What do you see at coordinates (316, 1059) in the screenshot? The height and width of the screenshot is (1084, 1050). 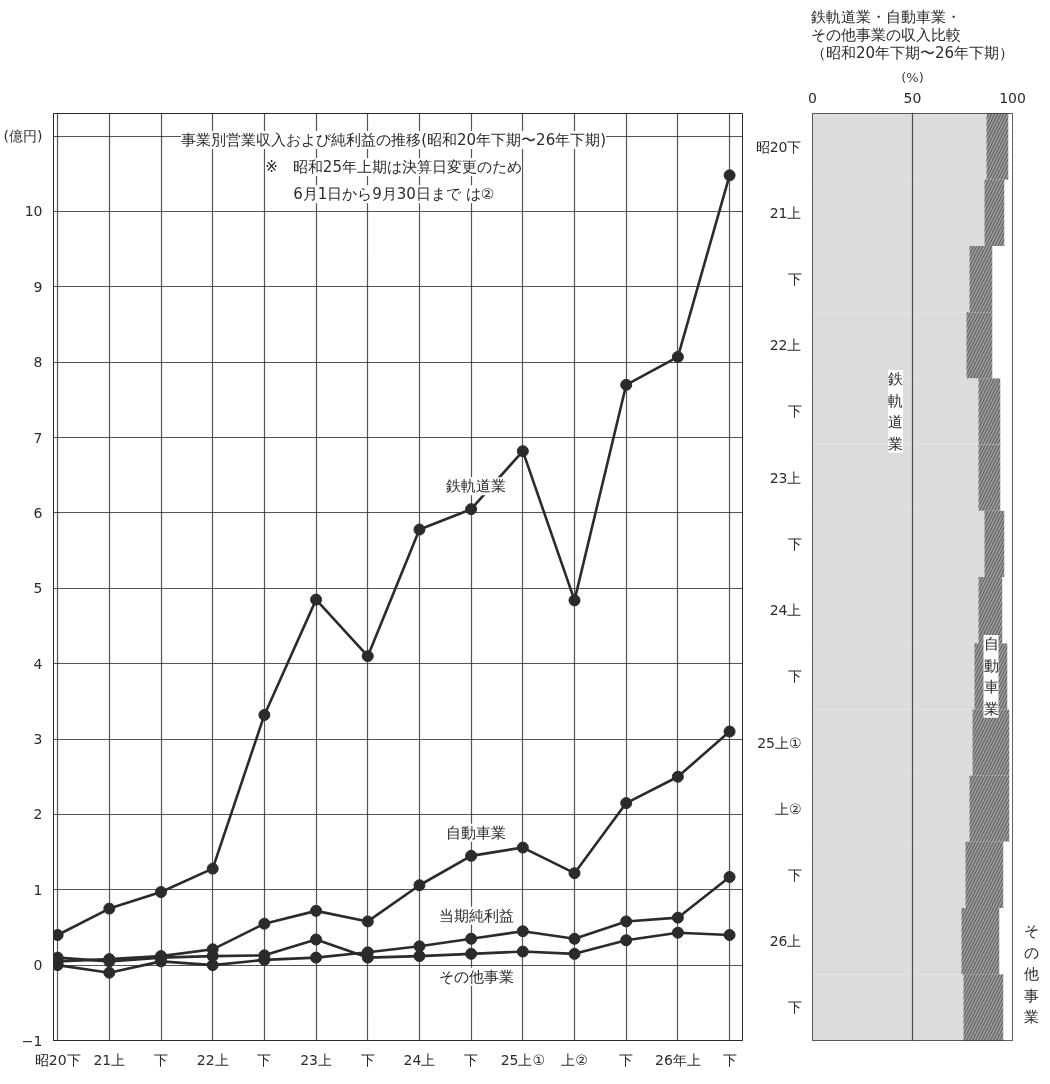 I see `x-tick-label: 23上` at bounding box center [316, 1059].